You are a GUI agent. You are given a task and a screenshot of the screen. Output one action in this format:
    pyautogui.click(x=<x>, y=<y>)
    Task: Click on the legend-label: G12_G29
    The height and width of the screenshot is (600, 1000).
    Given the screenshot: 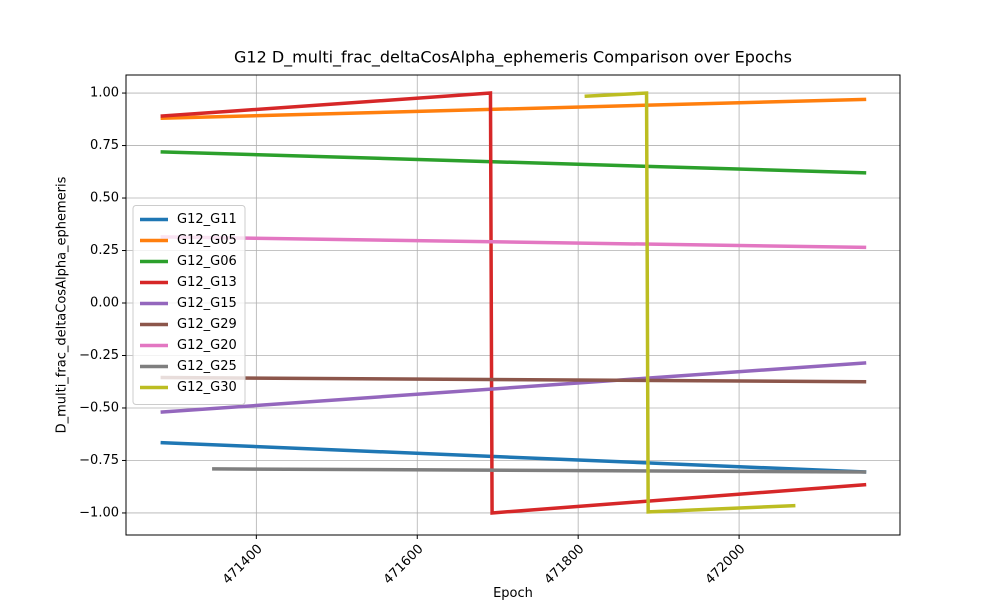 What is the action you would take?
    pyautogui.click(x=207, y=324)
    